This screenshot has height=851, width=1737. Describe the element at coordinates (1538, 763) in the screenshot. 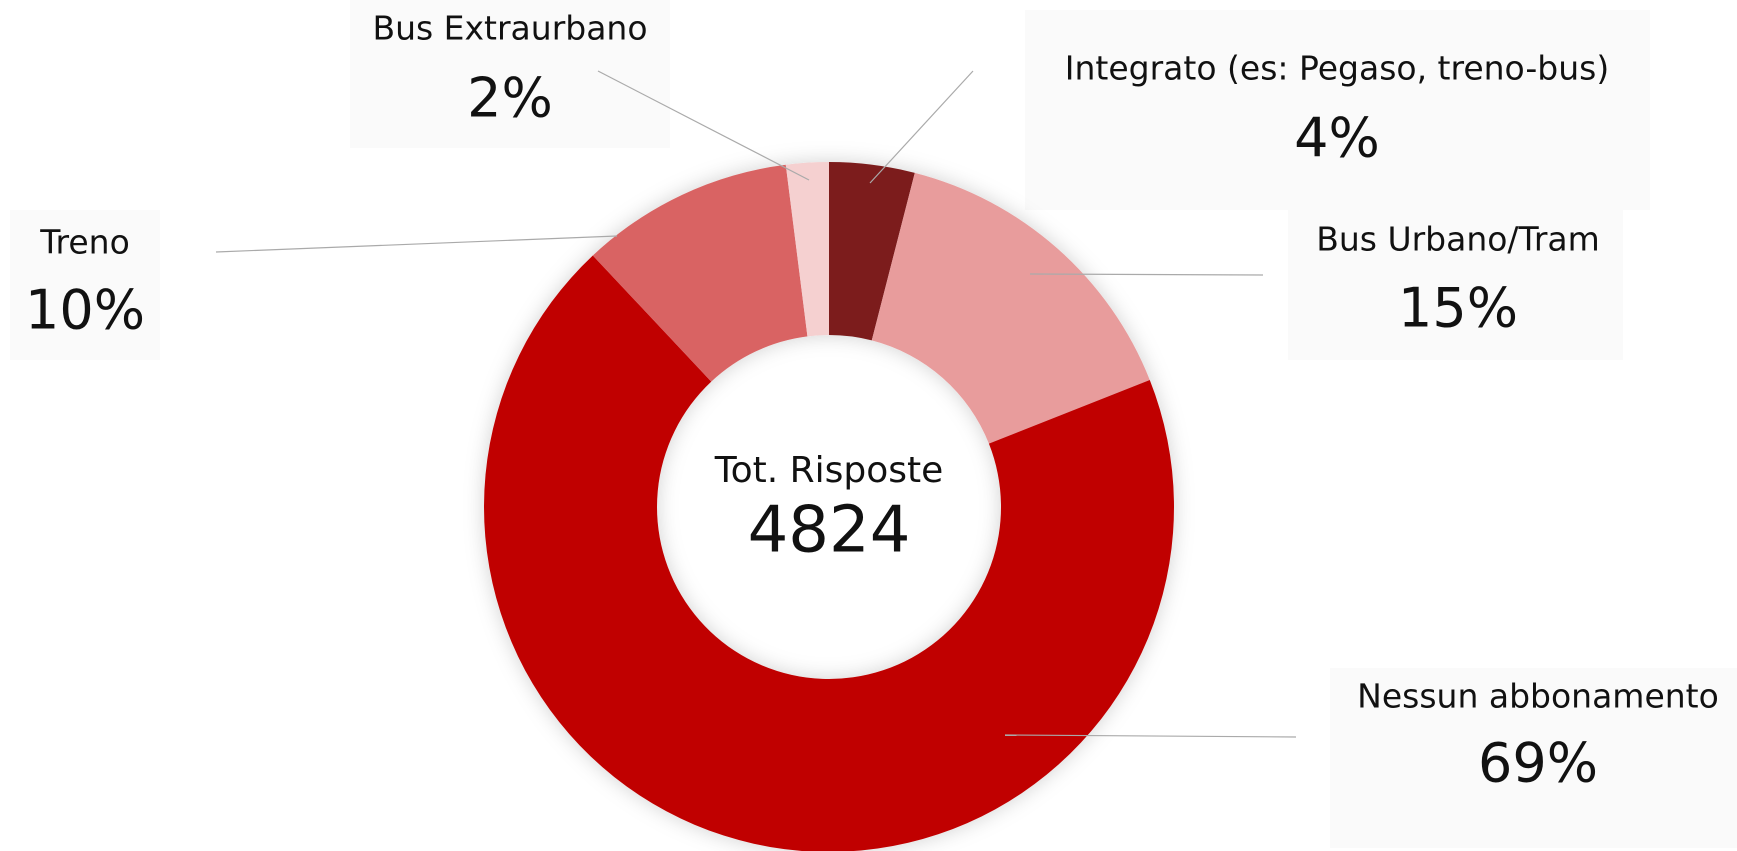

I see `slice-value: 69%` at that location.